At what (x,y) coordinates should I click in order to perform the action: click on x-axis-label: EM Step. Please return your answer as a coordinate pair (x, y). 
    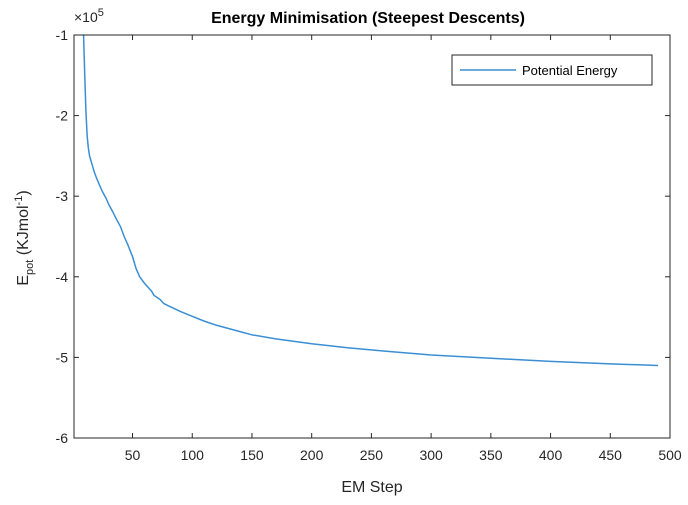
    Looking at the image, I should click on (371, 487).